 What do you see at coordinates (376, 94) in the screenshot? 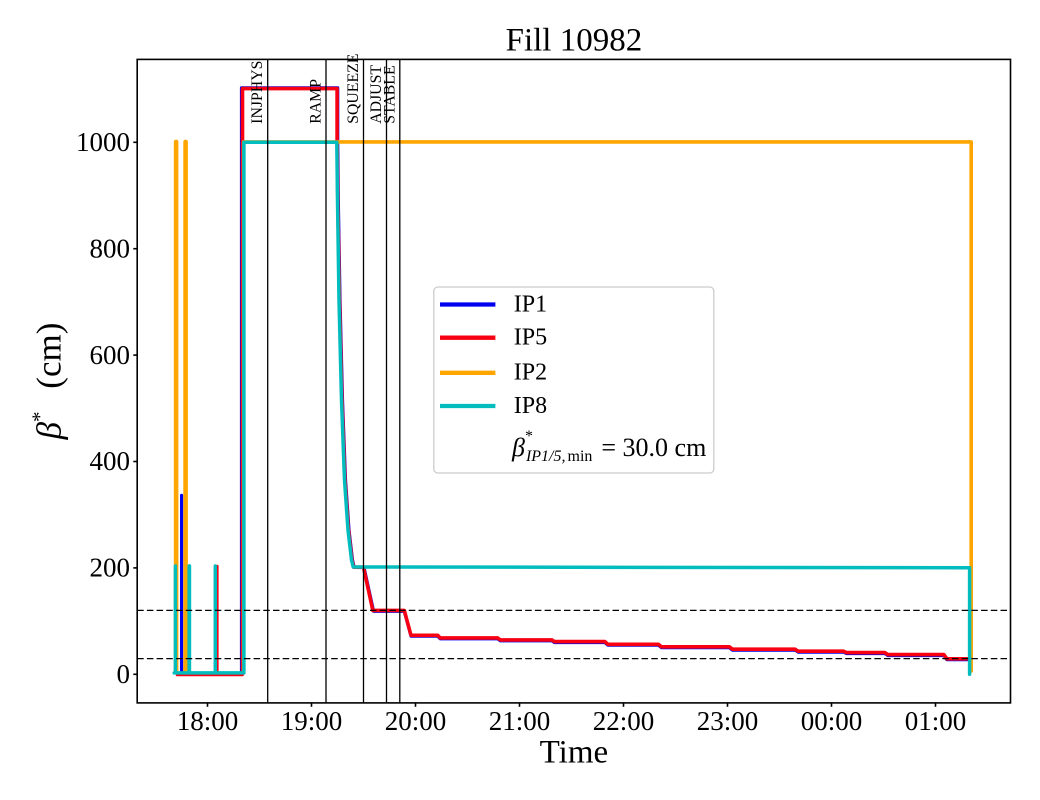
I see `svg-text: ADJUST` at bounding box center [376, 94].